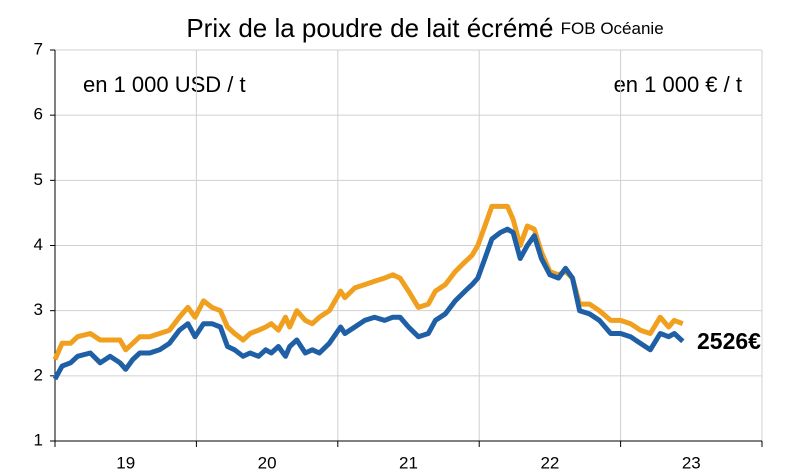  I want to click on x-tick-label: 22, so click(549, 462).